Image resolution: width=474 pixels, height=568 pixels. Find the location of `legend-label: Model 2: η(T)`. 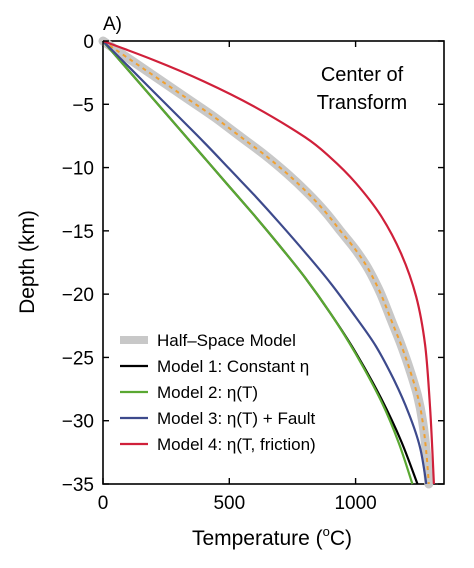

legend-label: Model 2: η(T) is located at coordinates (207, 392).